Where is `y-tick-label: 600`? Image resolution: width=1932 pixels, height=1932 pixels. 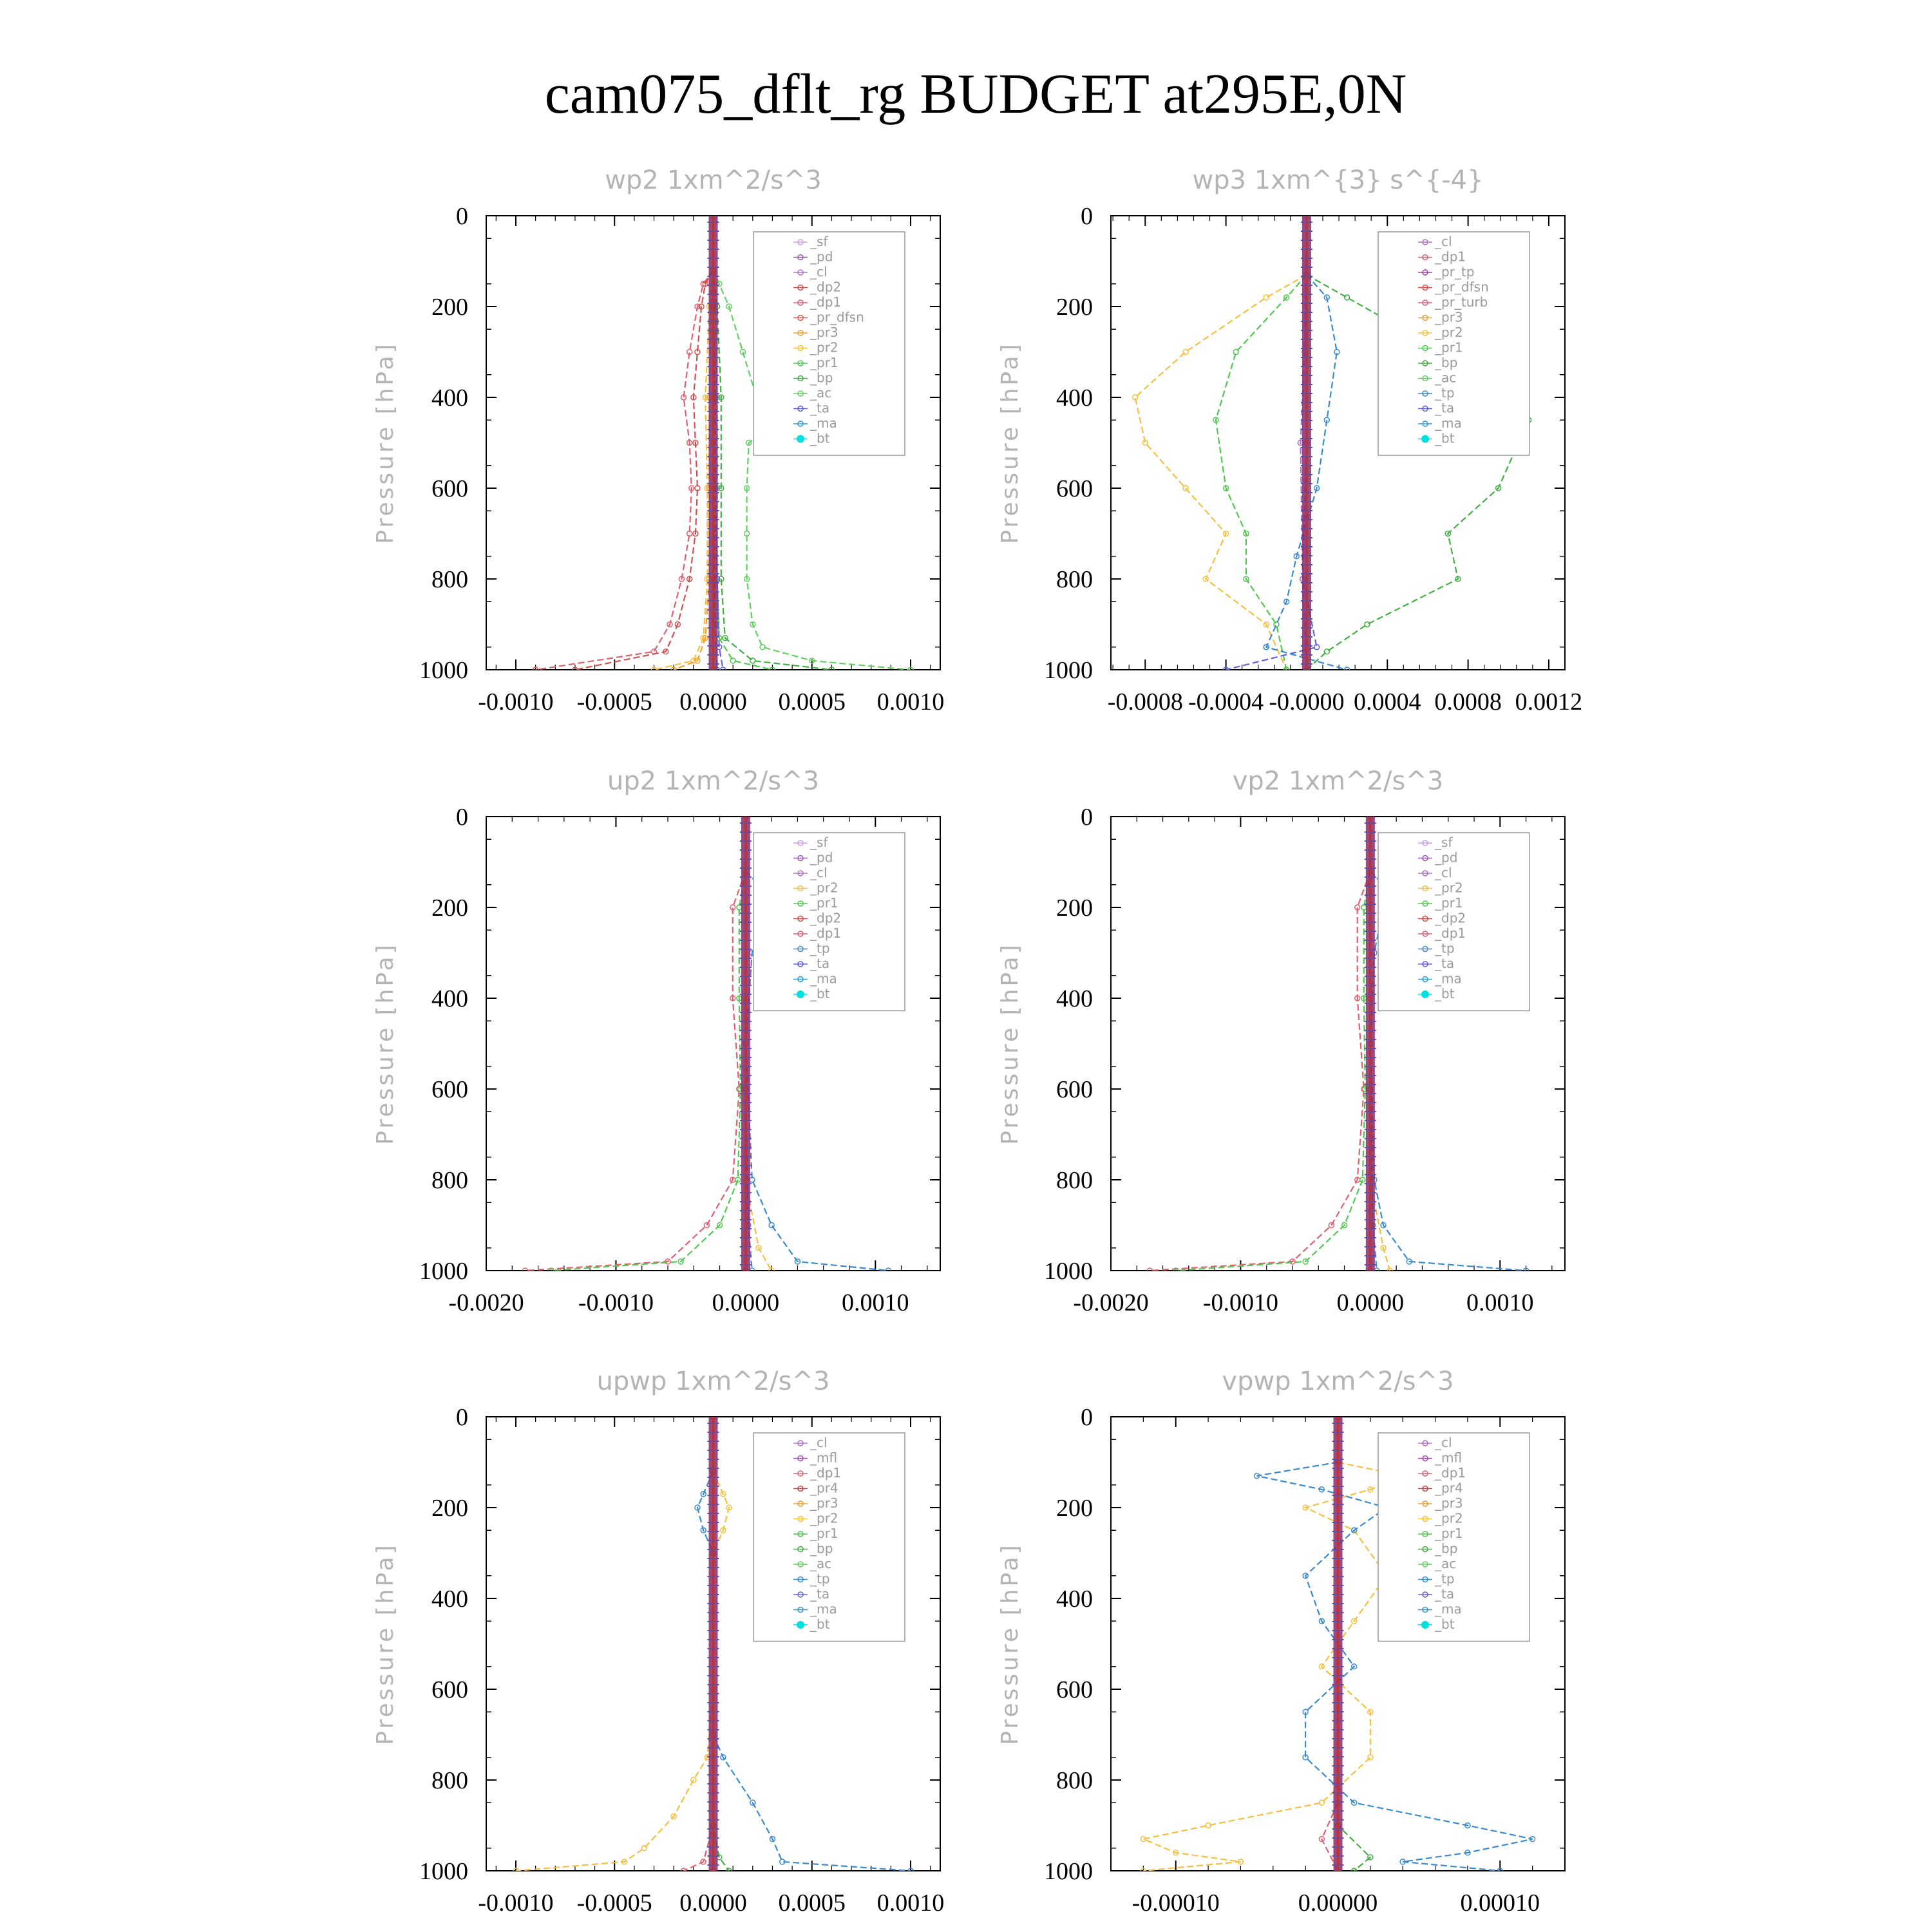 y-tick-label: 600 is located at coordinates (1074, 1690).